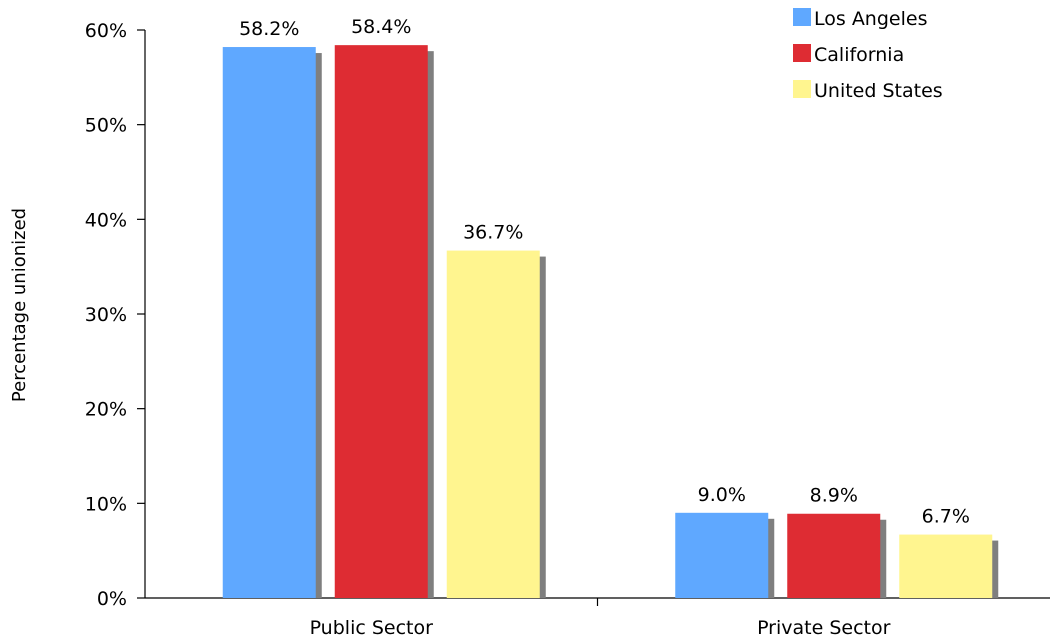 This screenshot has height=640, width=1050. Describe the element at coordinates (859, 55) in the screenshot. I see `legend-label: California` at that location.